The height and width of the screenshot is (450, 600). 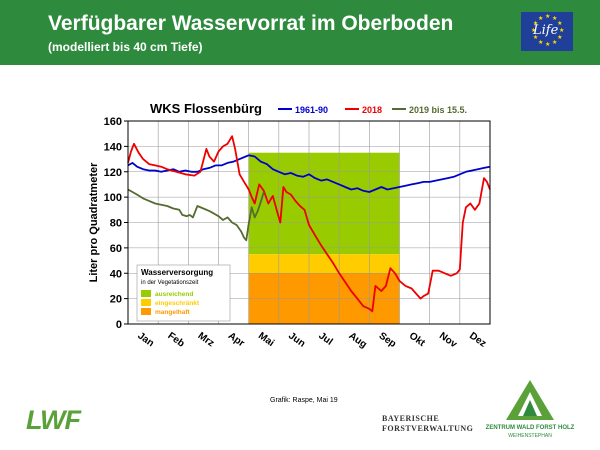 I want to click on y-tick-label: 40, so click(x=116, y=274).